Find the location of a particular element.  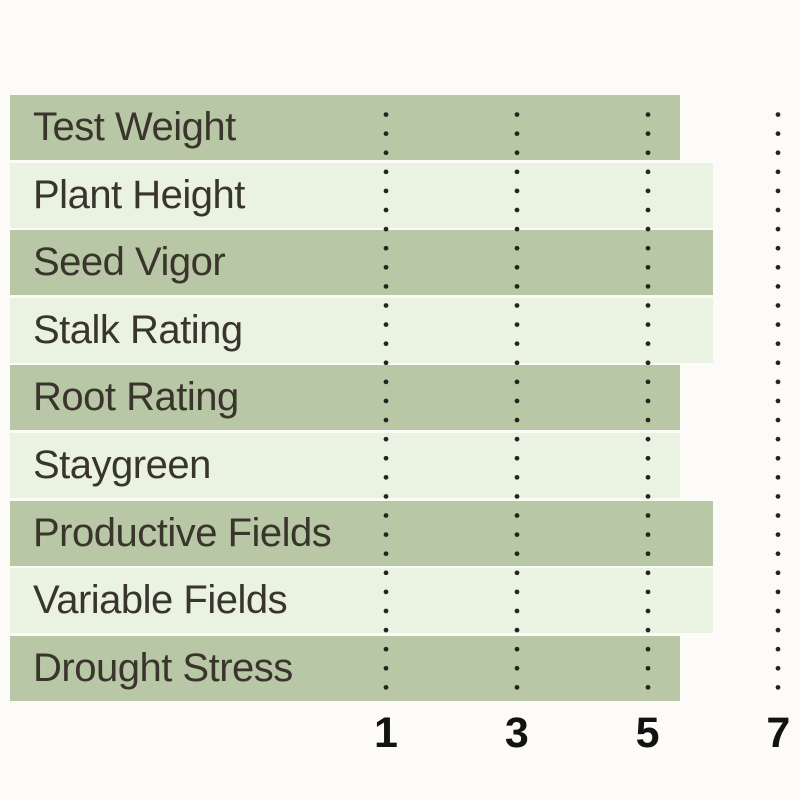

axis-tick-label-3: 3 is located at coordinates (516, 733).